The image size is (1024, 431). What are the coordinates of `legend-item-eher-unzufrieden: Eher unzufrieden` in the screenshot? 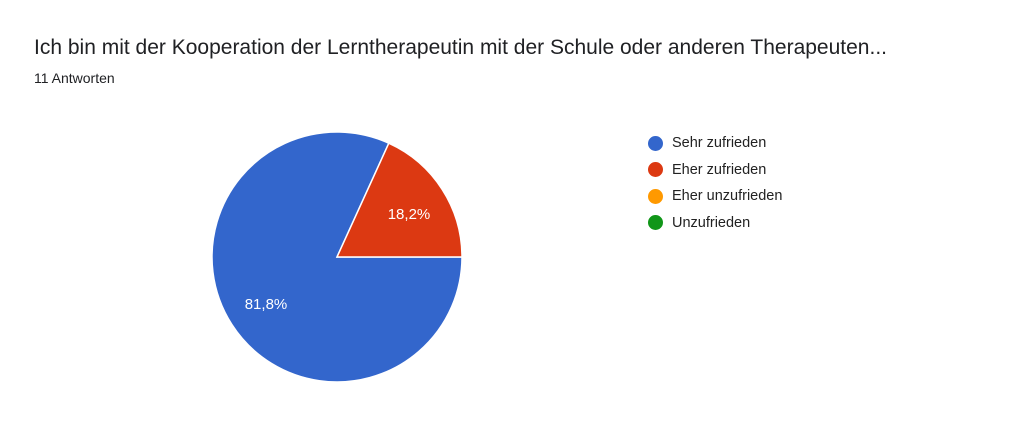 It's located at (715, 196).